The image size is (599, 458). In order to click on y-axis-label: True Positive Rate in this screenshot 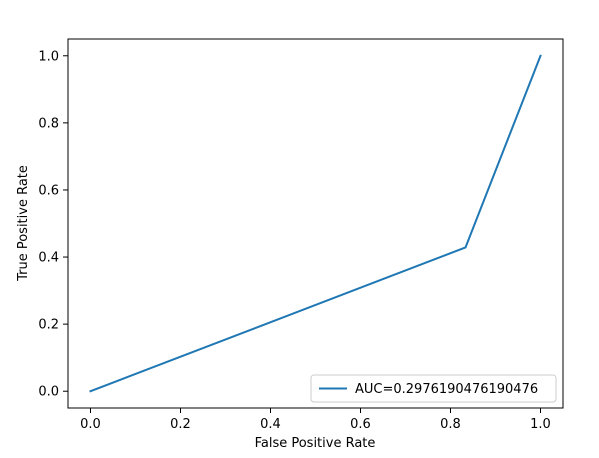, I will do `click(23, 223)`.